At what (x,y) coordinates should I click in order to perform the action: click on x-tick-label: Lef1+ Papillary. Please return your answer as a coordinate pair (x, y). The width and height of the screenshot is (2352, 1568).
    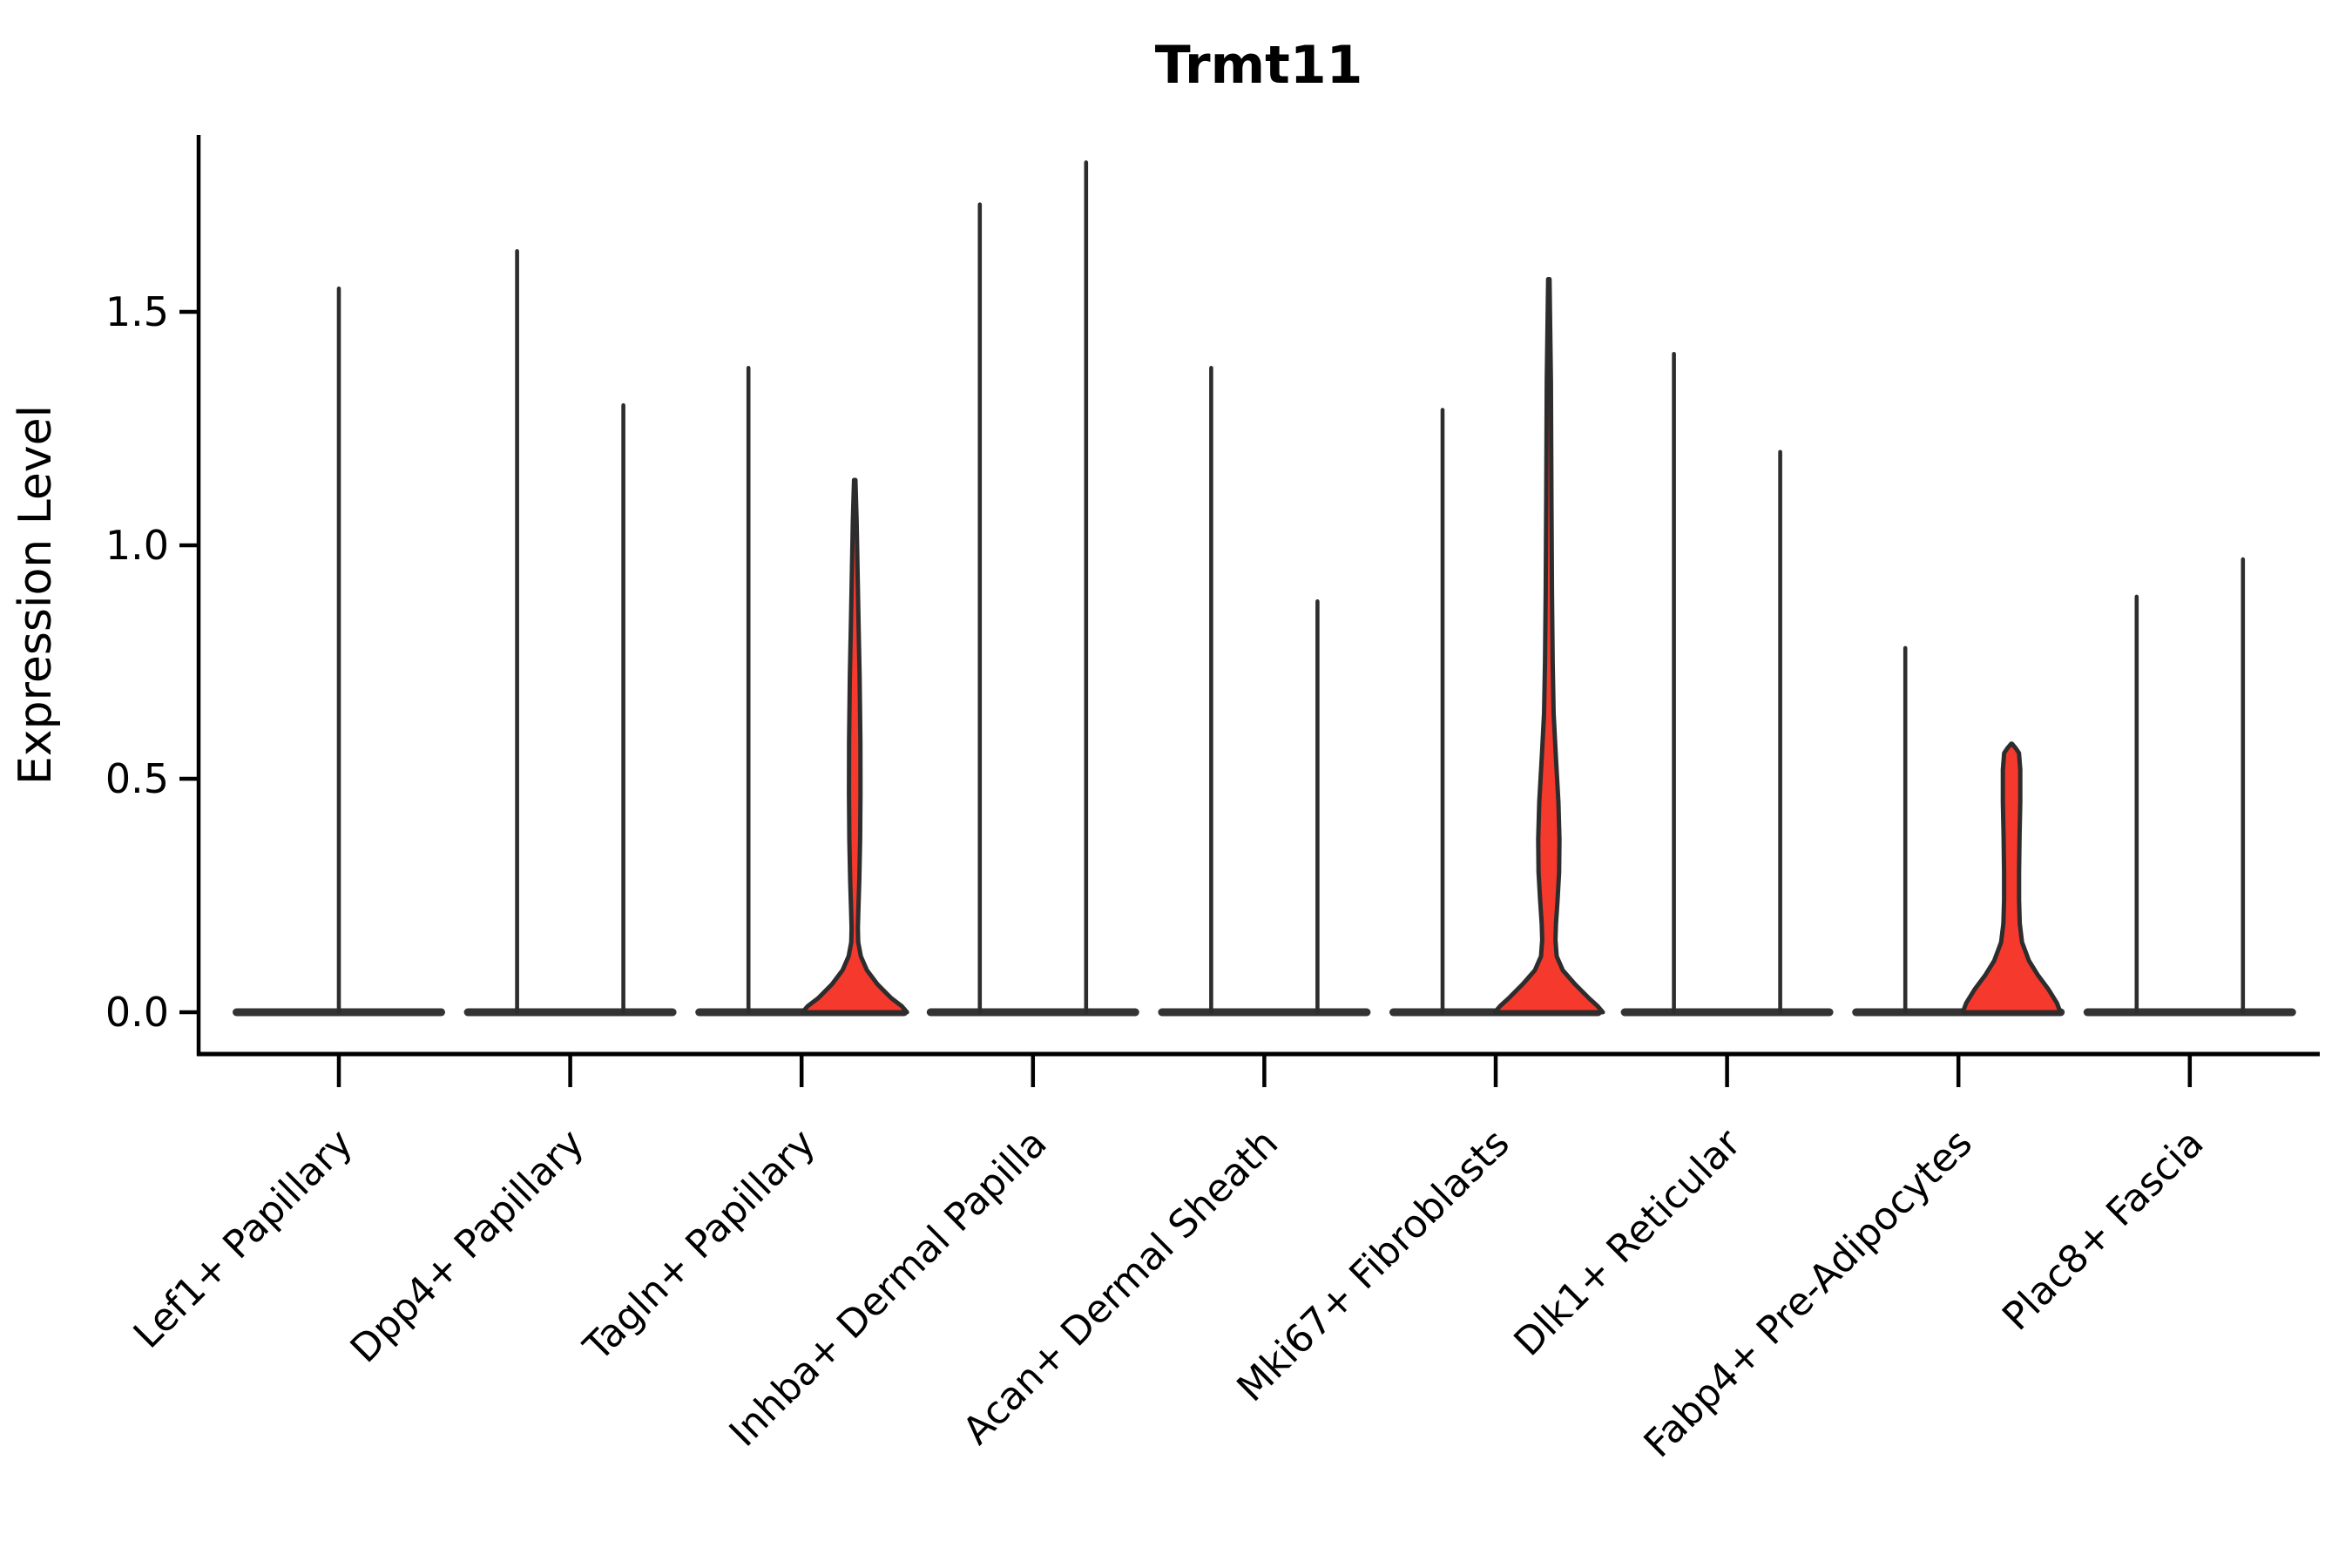
    Looking at the image, I should click on (243, 1239).